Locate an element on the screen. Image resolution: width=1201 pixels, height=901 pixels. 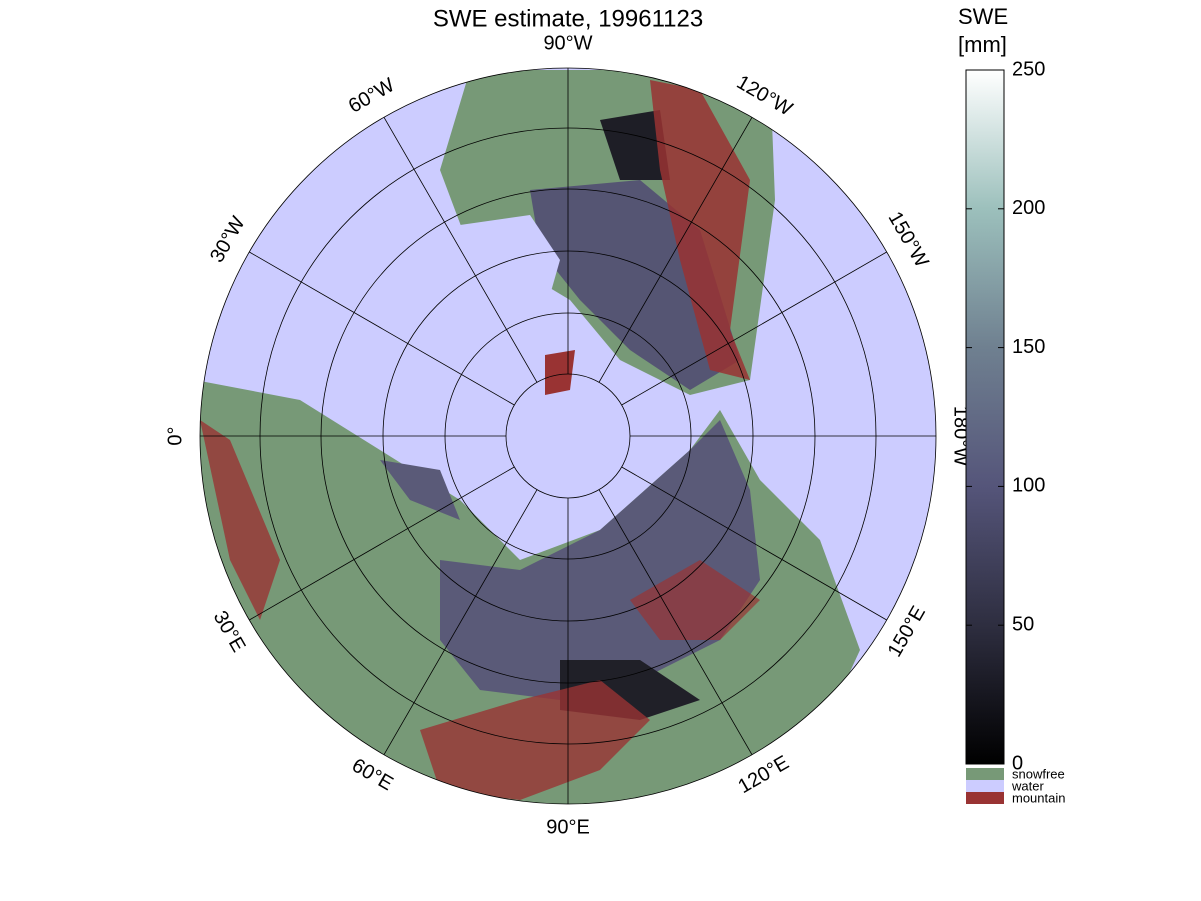
colorbar-tick-label: 250 is located at coordinates (1028, 69).